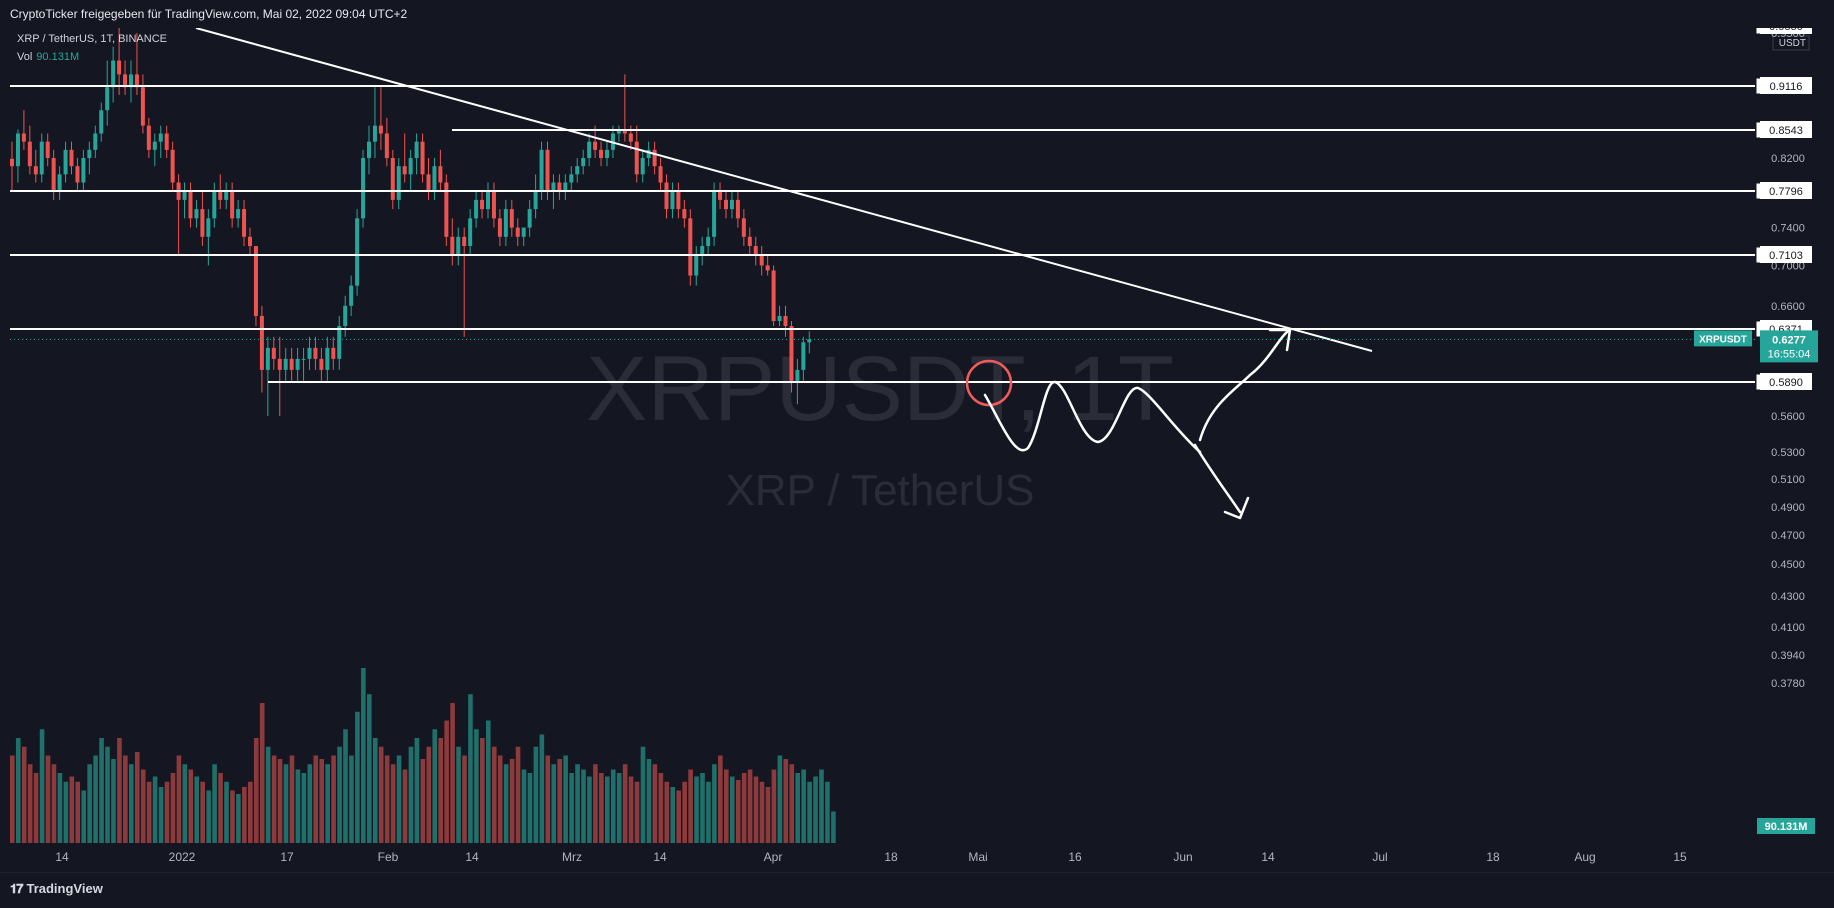 Image resolution: width=1834 pixels, height=908 pixels. What do you see at coordinates (1245, 385) in the screenshot?
I see `arrow-up-projection` at bounding box center [1245, 385].